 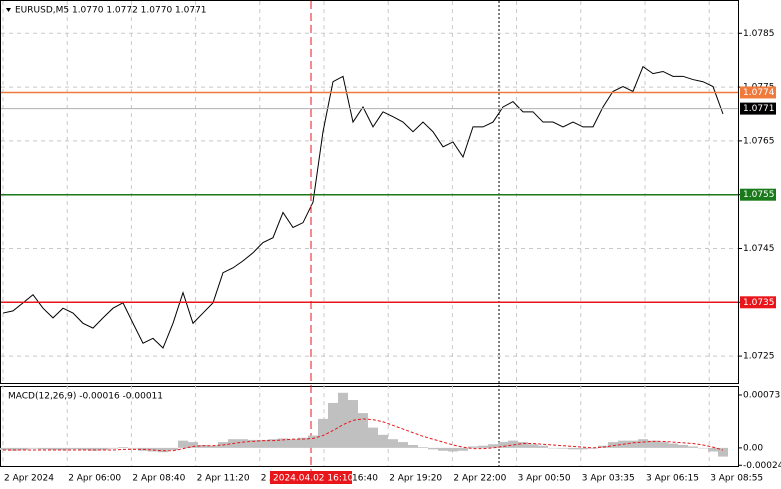 I want to click on x-tick-label: 3 Apr 03:35, so click(x=608, y=479).